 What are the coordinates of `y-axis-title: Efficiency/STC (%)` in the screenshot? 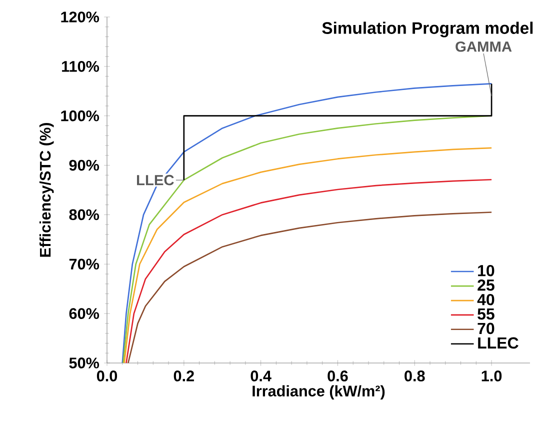 It's located at (46, 190).